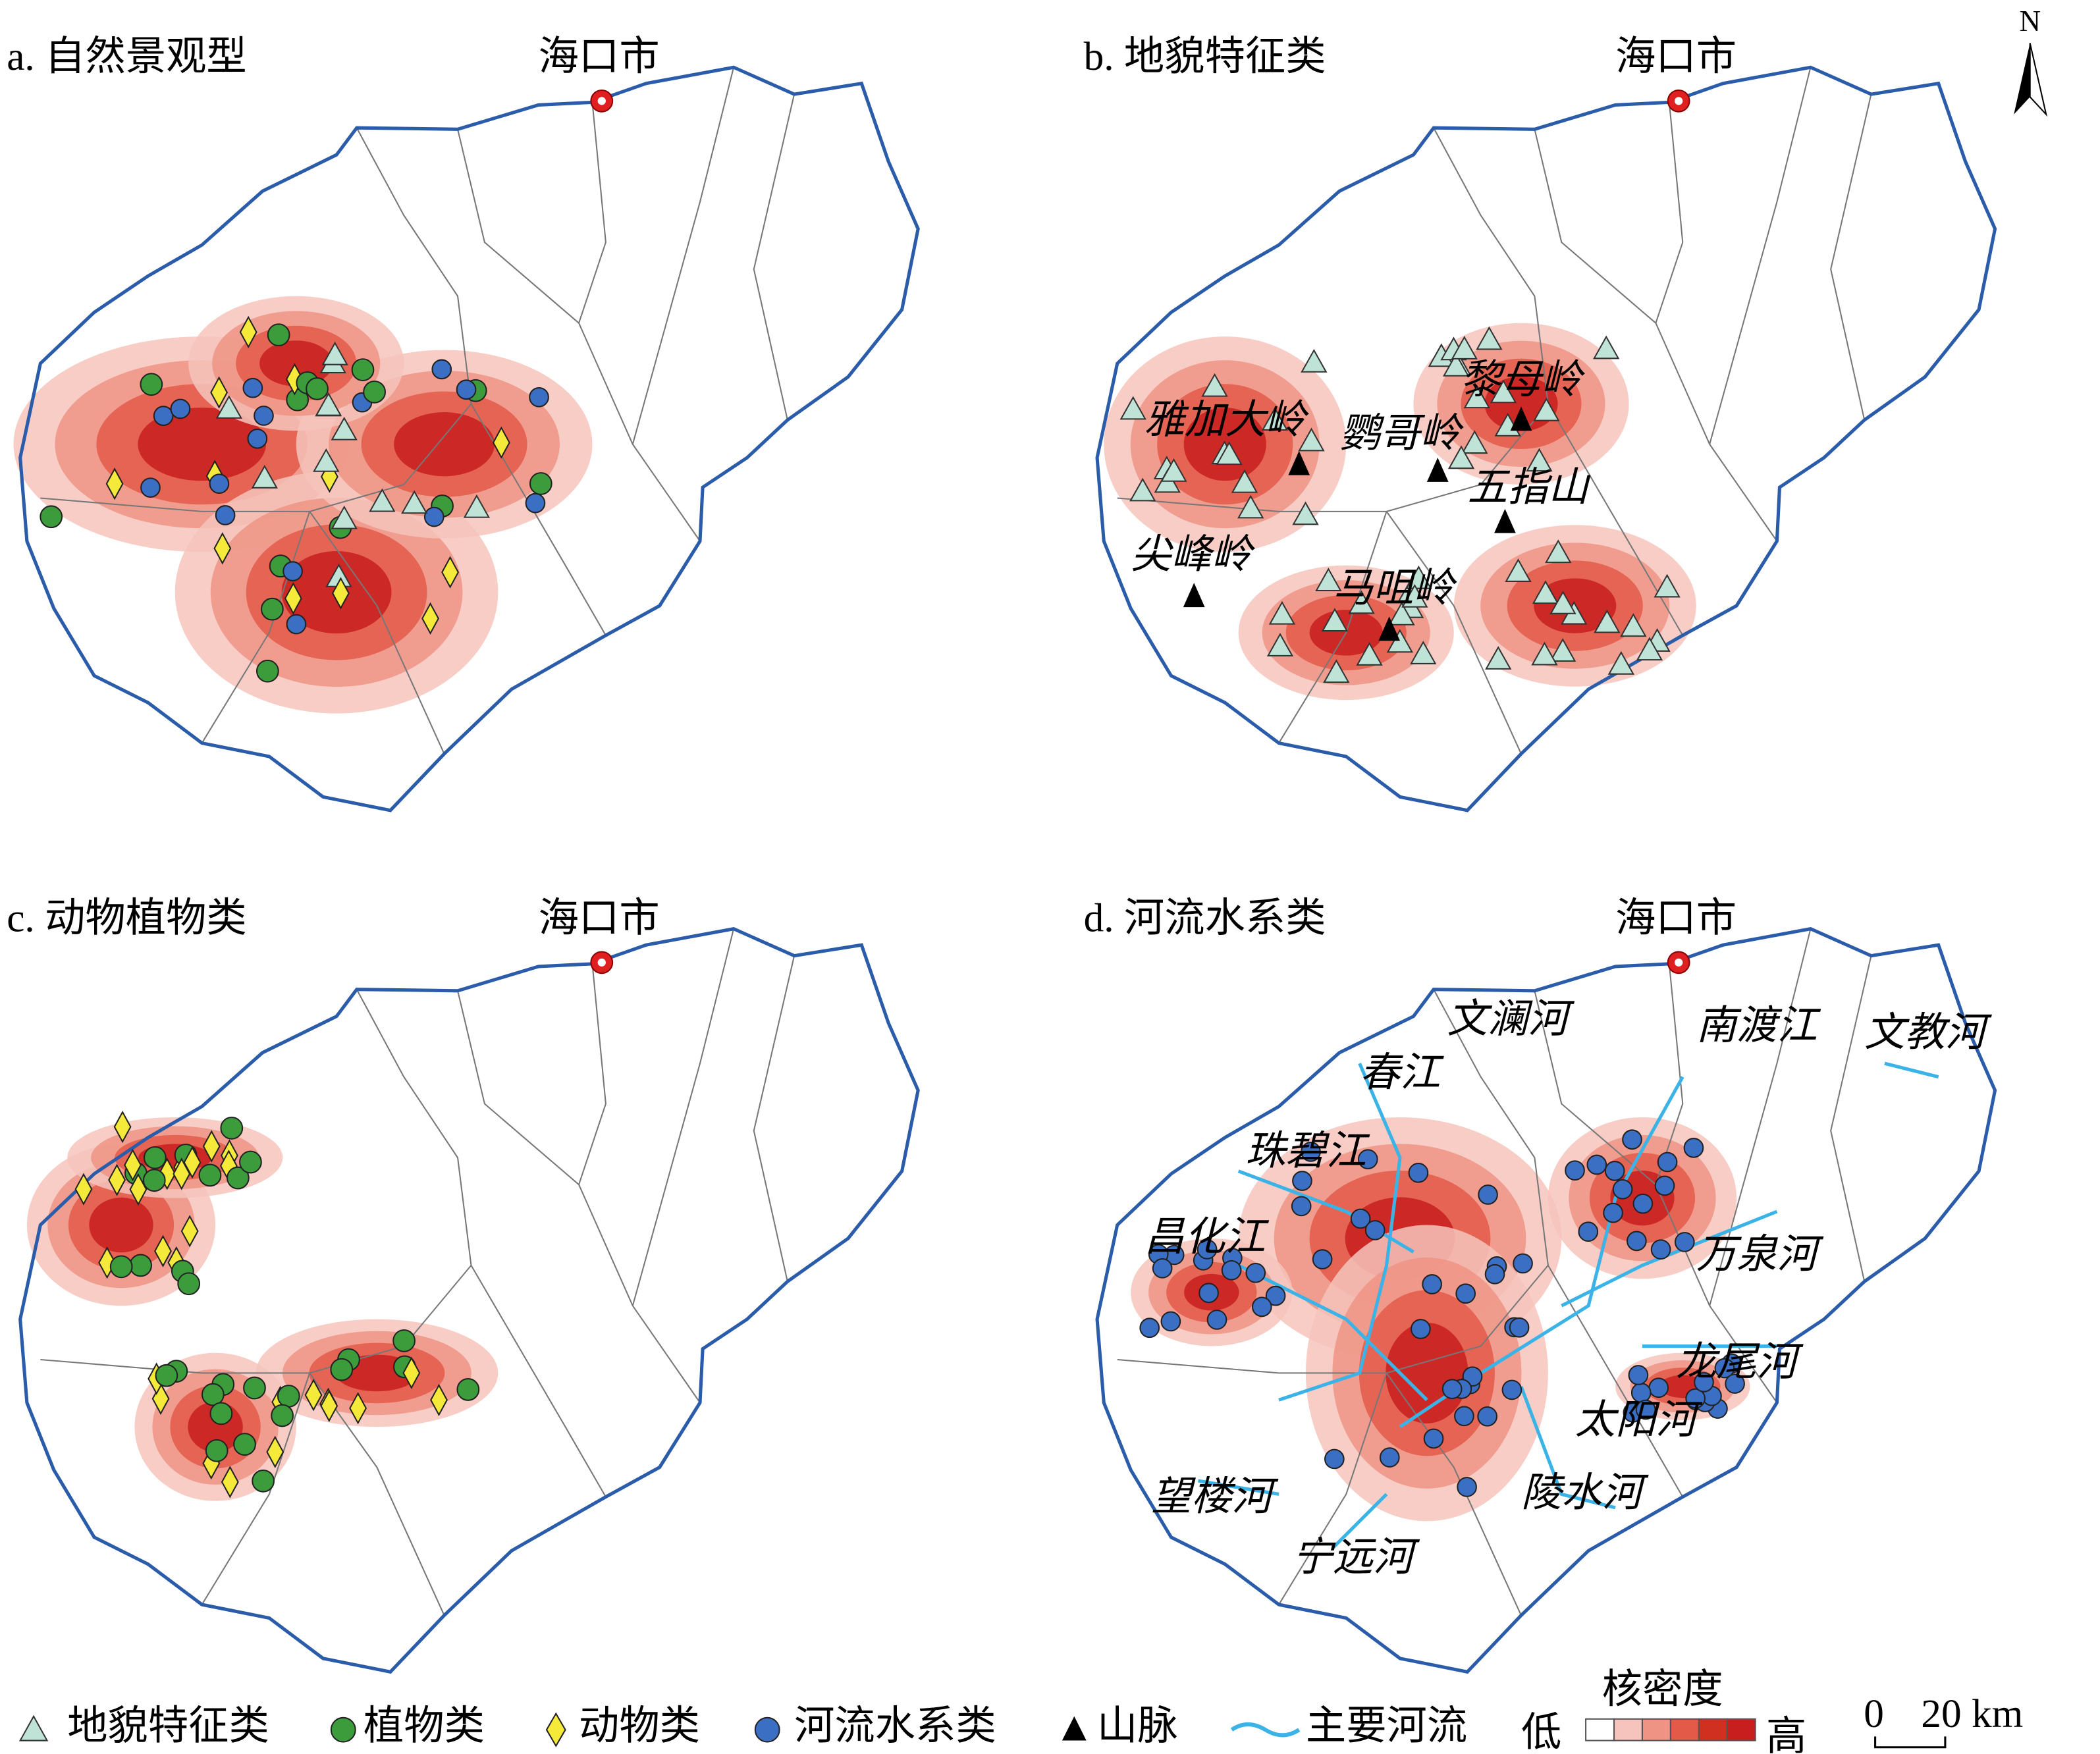  I want to click on legend-label: 河流水系类, so click(895, 1725).